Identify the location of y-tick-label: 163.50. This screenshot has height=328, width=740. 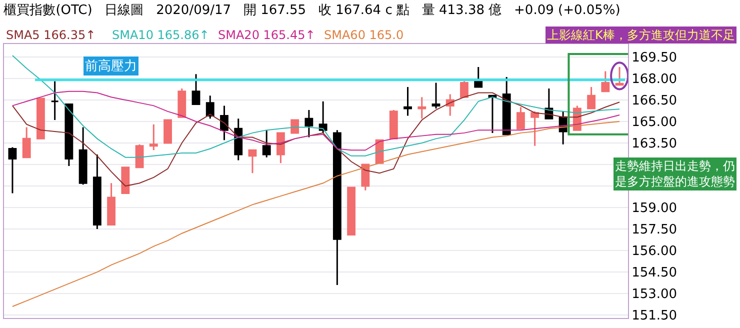
(655, 144).